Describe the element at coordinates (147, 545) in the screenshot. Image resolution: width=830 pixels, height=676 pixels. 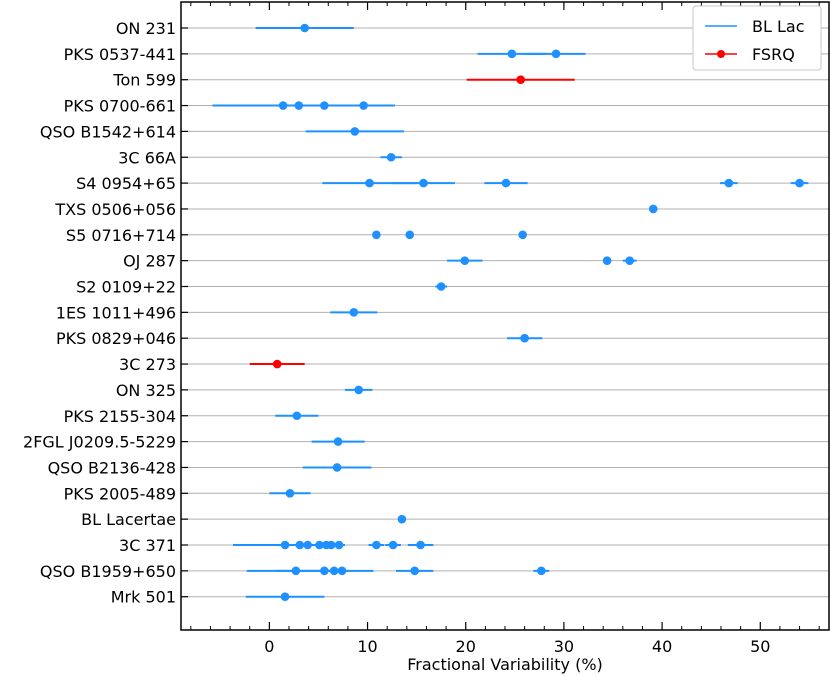
I see `y-tick-label-3c-371: 3C 371` at that location.